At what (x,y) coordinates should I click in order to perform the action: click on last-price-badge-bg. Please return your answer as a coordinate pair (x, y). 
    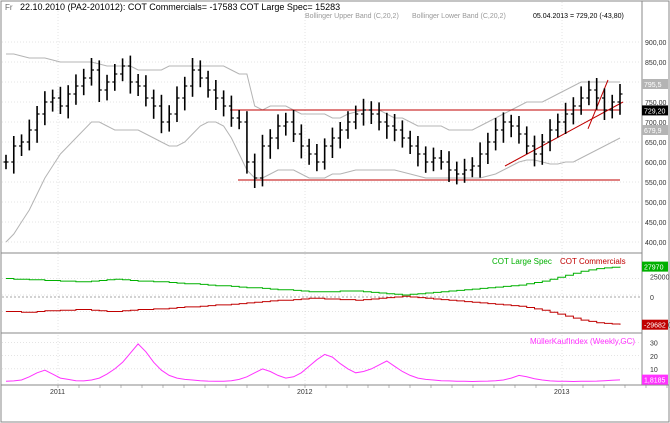
    Looking at the image, I should click on (655, 110).